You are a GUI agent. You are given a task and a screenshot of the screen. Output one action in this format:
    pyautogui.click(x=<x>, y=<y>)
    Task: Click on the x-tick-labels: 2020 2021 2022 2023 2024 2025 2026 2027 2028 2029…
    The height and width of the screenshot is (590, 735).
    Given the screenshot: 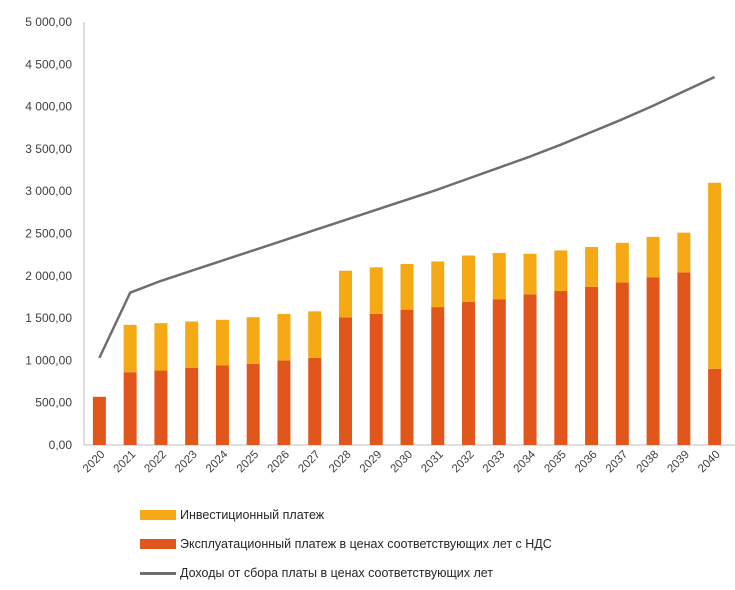 What is the action you would take?
    pyautogui.click(x=402, y=461)
    